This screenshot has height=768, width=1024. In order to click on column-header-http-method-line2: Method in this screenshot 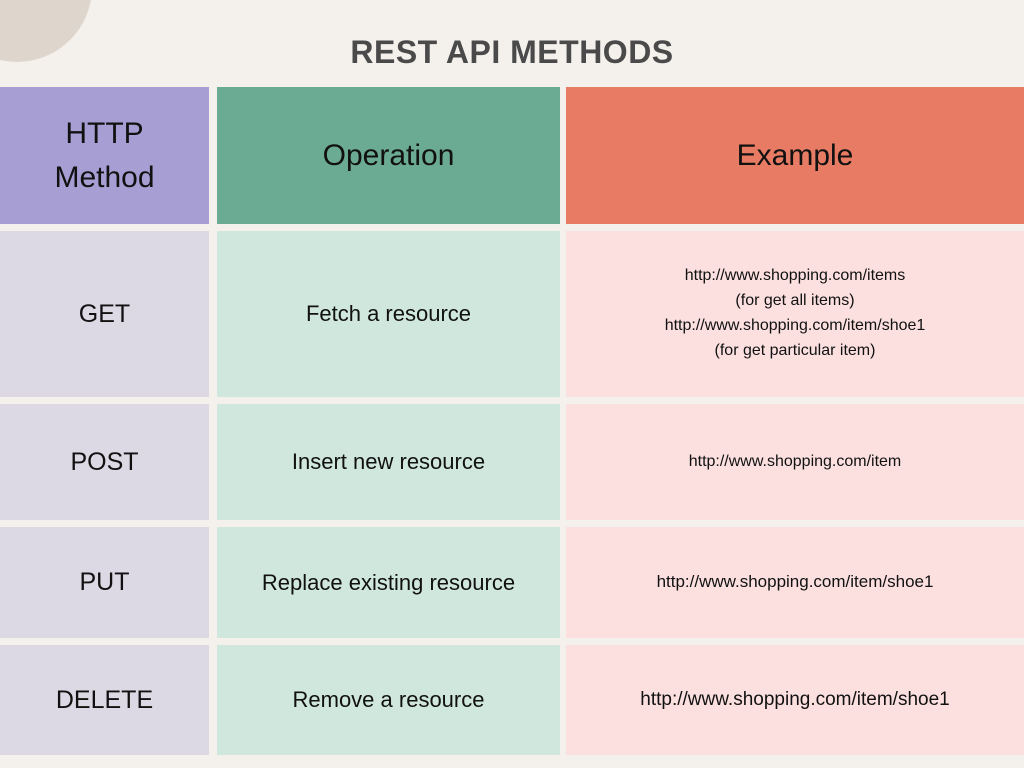, I will do `click(104, 177)`.